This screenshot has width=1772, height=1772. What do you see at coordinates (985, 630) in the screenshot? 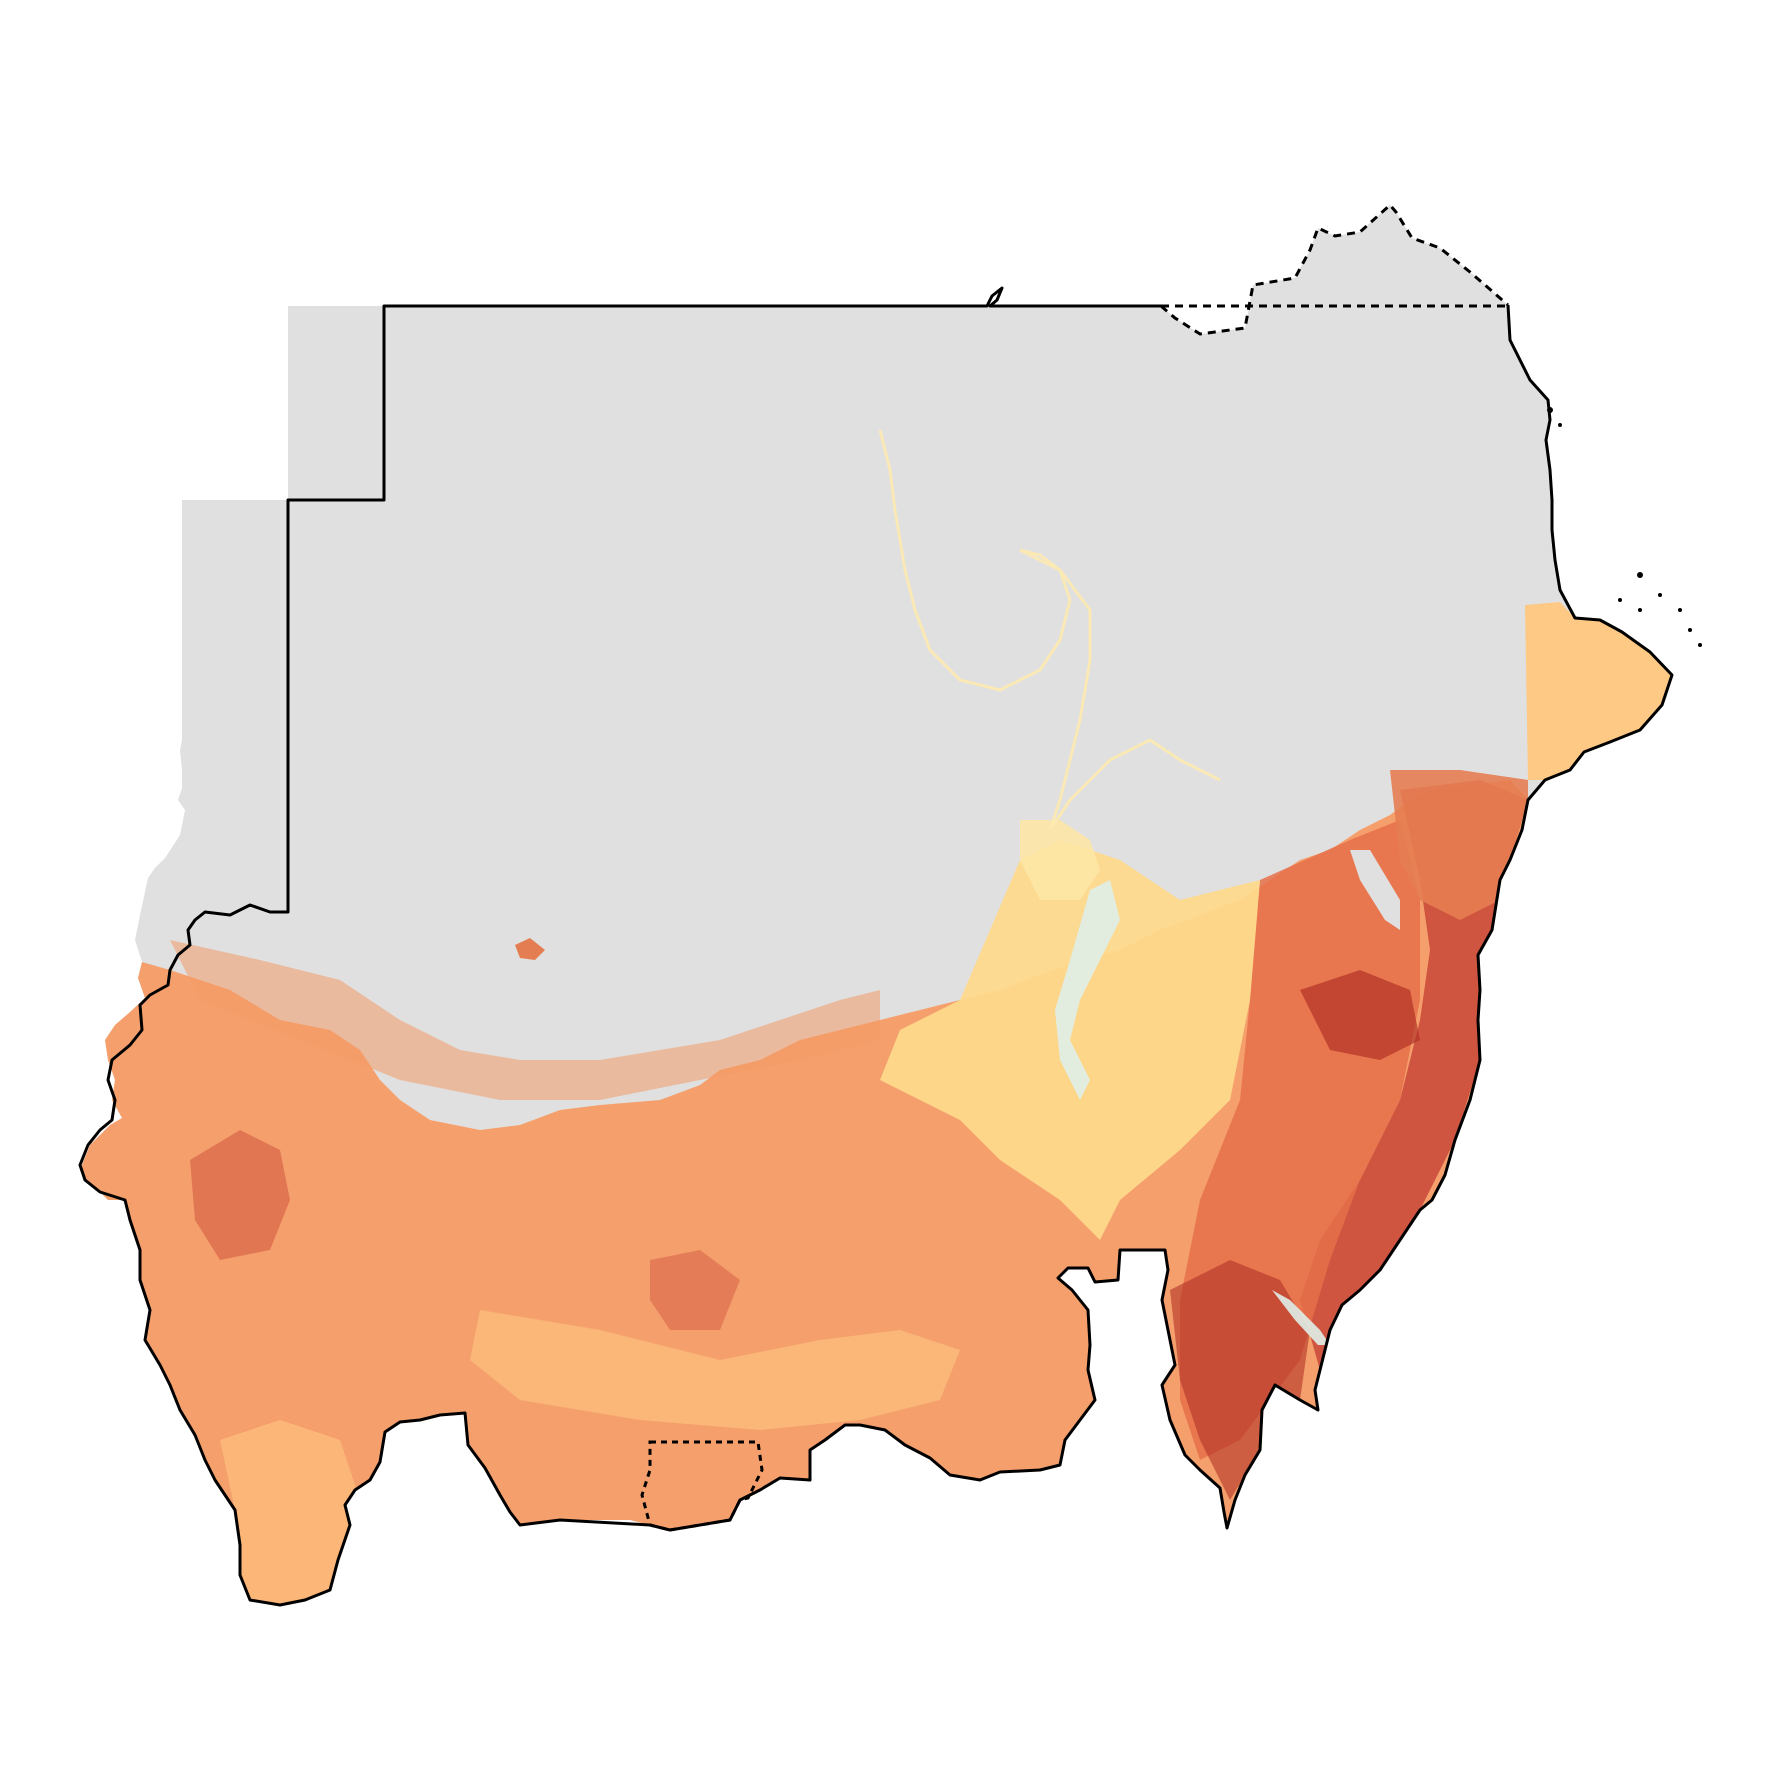
I see `nile-main-trace` at bounding box center [985, 630].